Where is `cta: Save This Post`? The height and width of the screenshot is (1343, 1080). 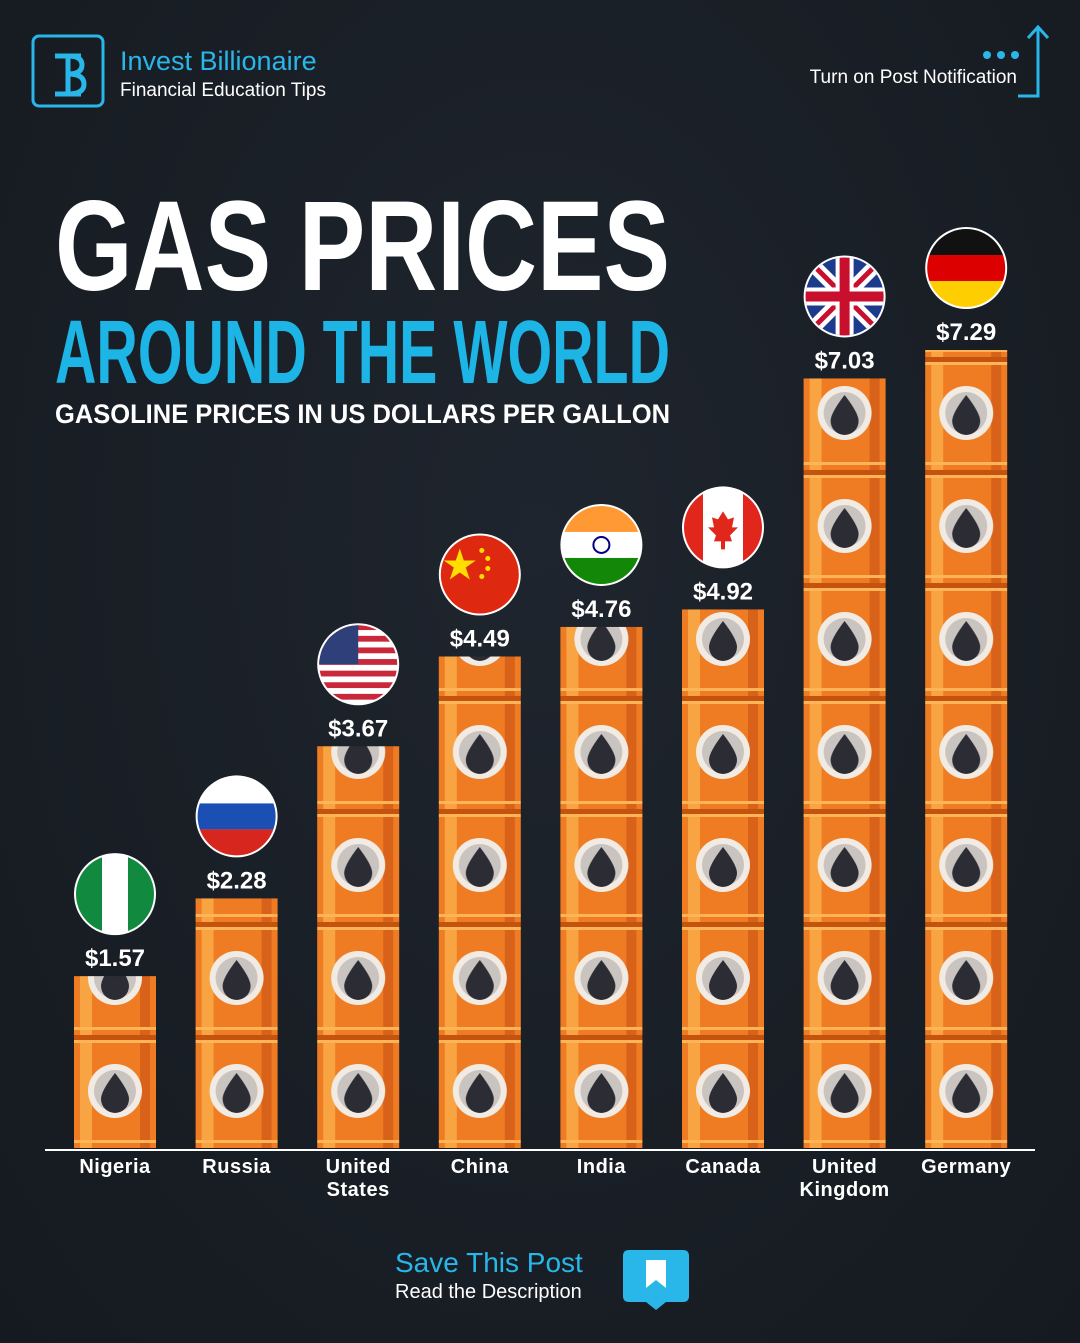
cta: Save This Post is located at coordinates (489, 1262).